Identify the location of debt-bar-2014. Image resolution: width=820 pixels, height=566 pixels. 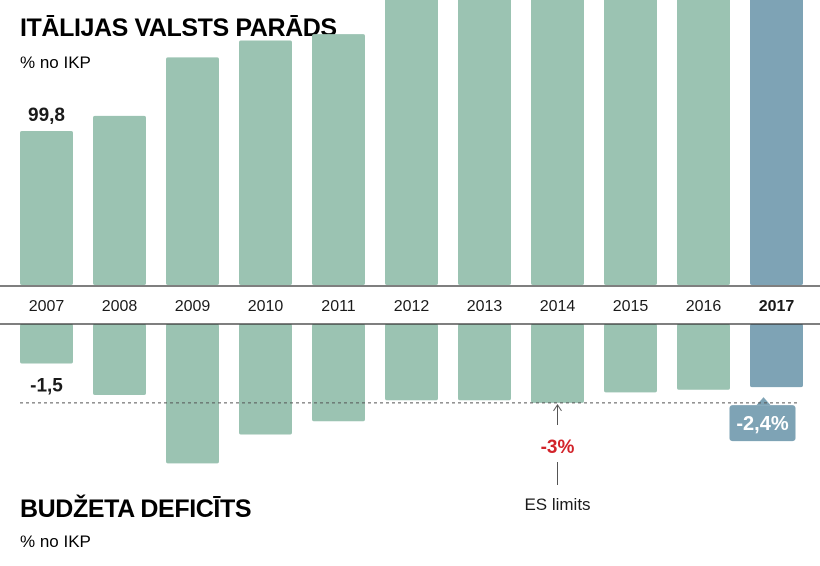
(557, 142).